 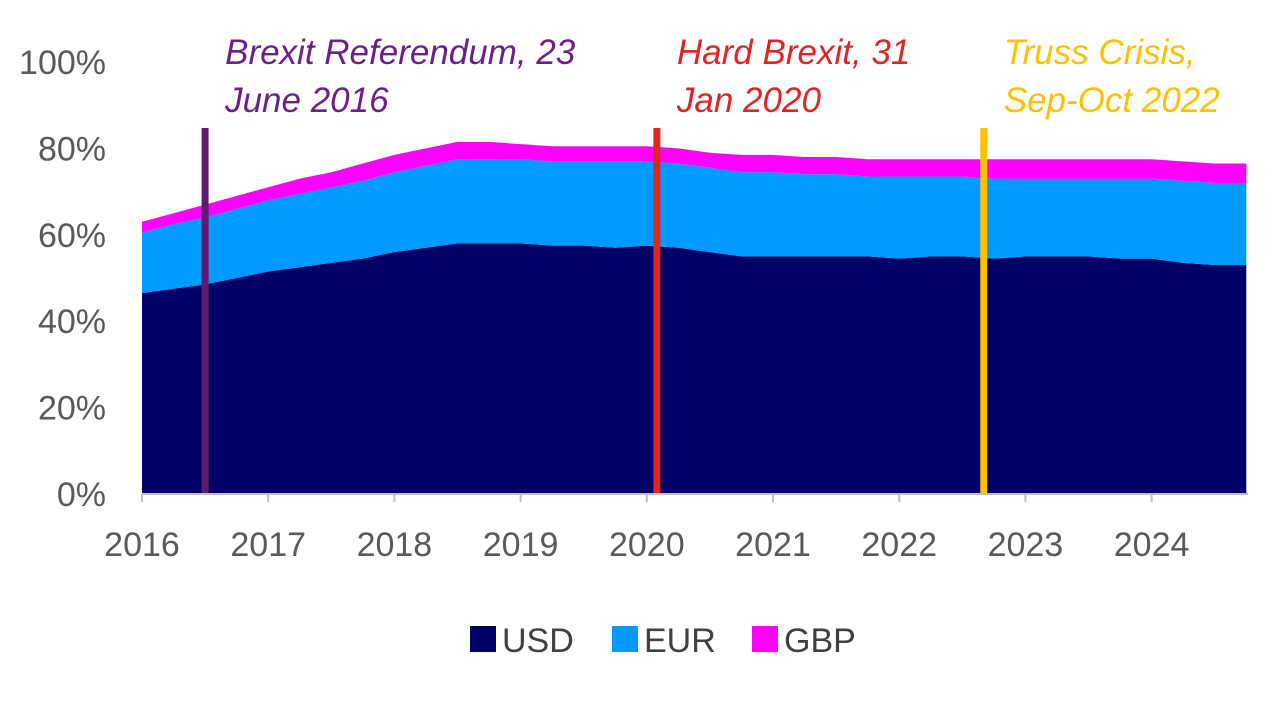 What do you see at coordinates (625, 639) in the screenshot?
I see `legend-swatch-eur` at bounding box center [625, 639].